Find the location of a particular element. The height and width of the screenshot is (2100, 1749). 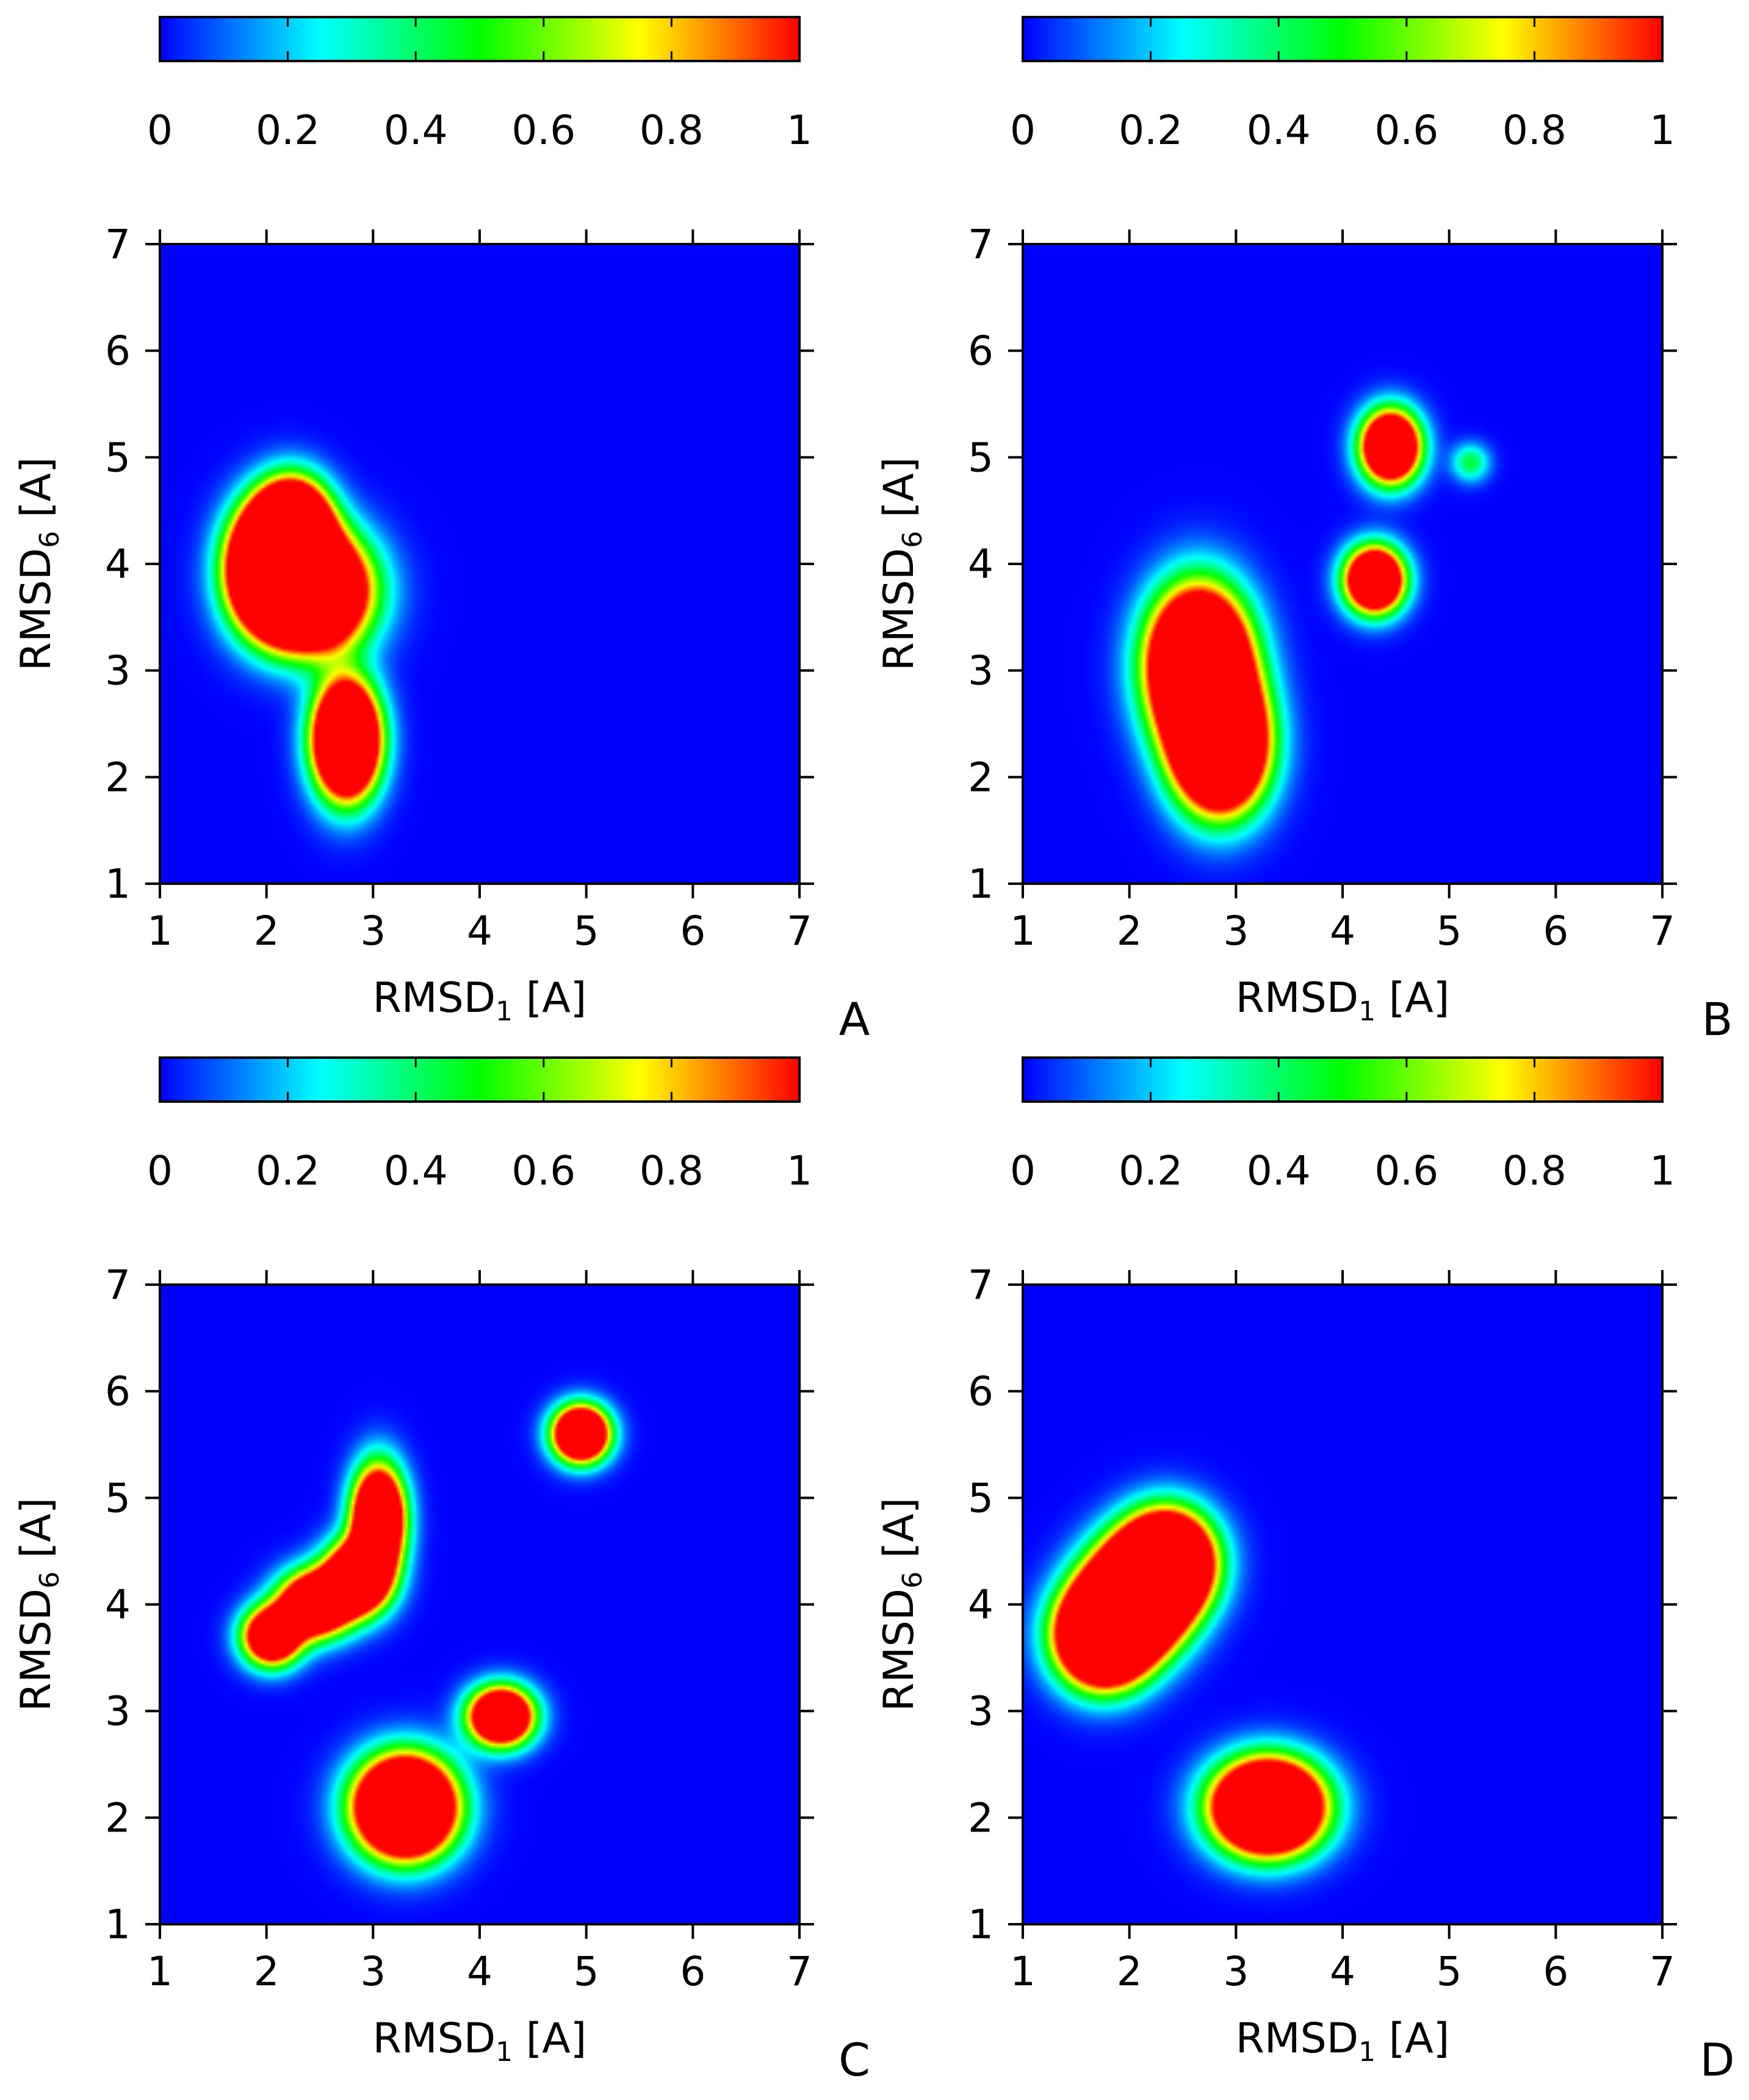

panel-label: B is located at coordinates (1717, 1020).